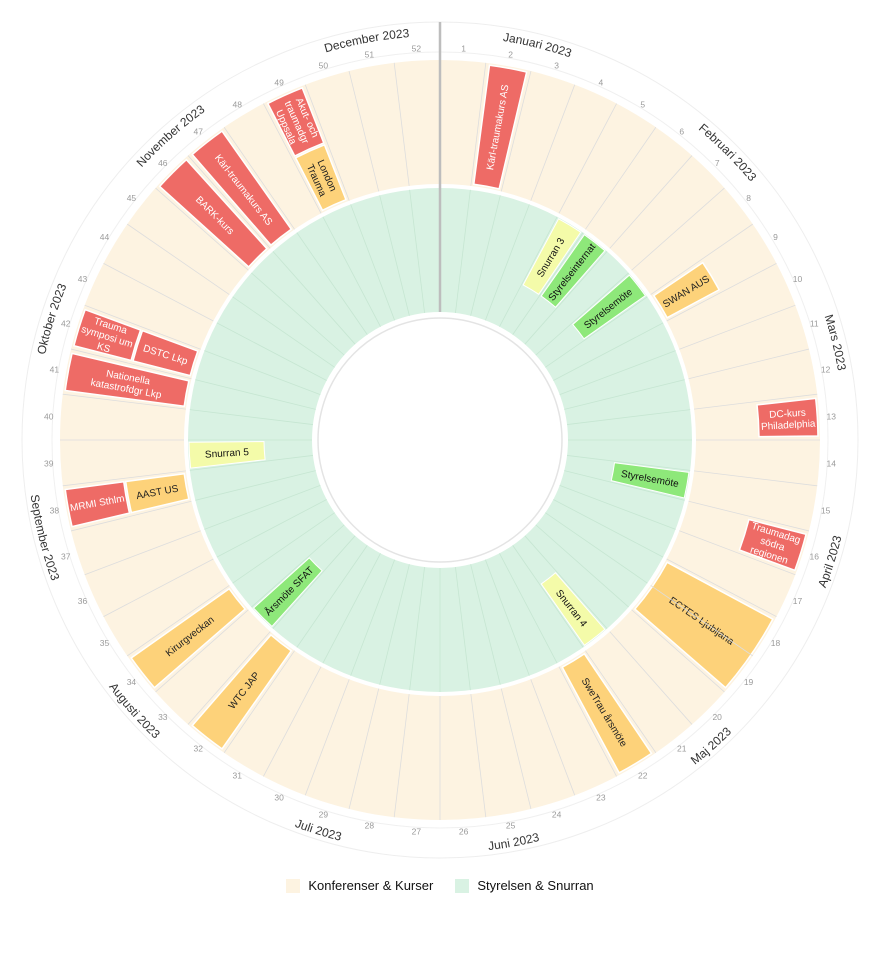  What do you see at coordinates (49, 464) in the screenshot?
I see `week-number: 39` at bounding box center [49, 464].